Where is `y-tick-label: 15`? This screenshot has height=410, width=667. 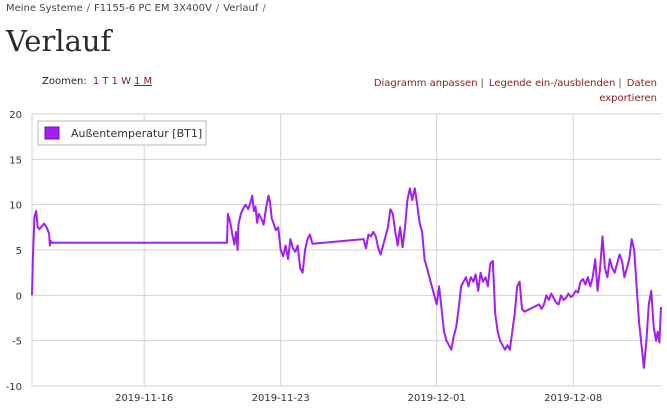 y-tick-label: 15 is located at coordinates (15, 160).